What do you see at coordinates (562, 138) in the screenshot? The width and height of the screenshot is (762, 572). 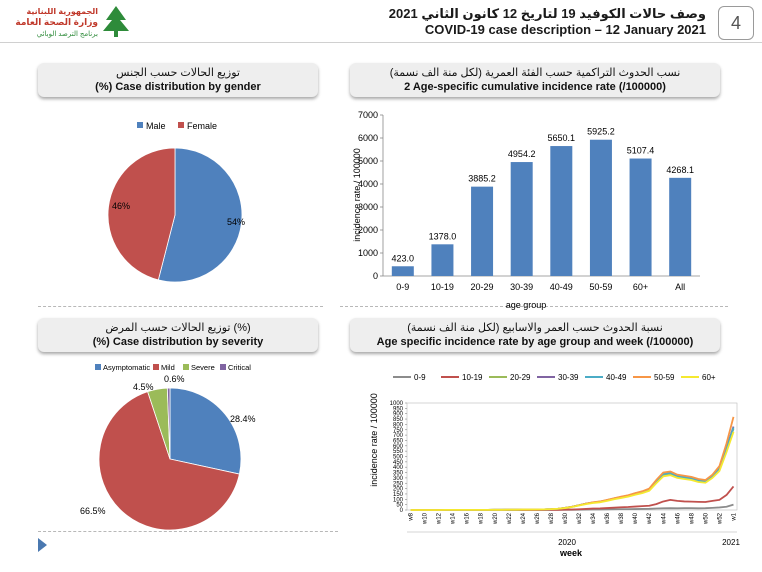 I see `bar-data-label: 5650.1` at bounding box center [562, 138].